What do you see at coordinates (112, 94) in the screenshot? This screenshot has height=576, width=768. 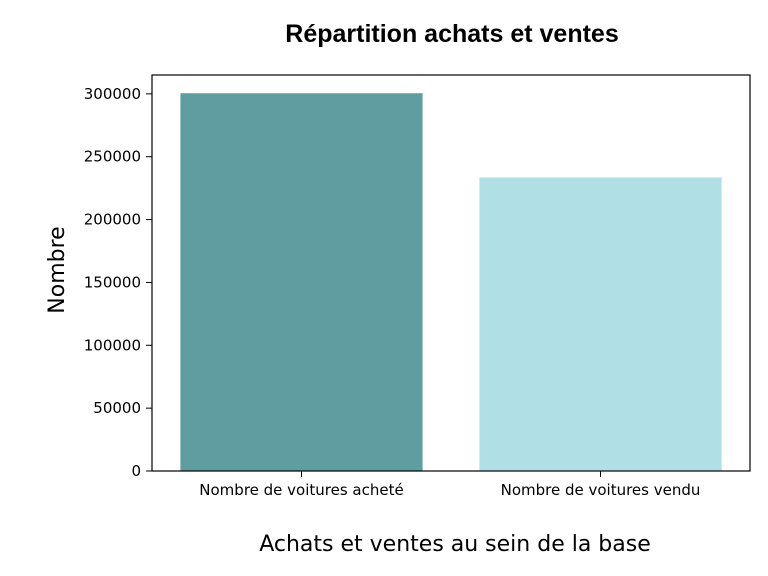 I see `y-tick-label: 300000` at bounding box center [112, 94].